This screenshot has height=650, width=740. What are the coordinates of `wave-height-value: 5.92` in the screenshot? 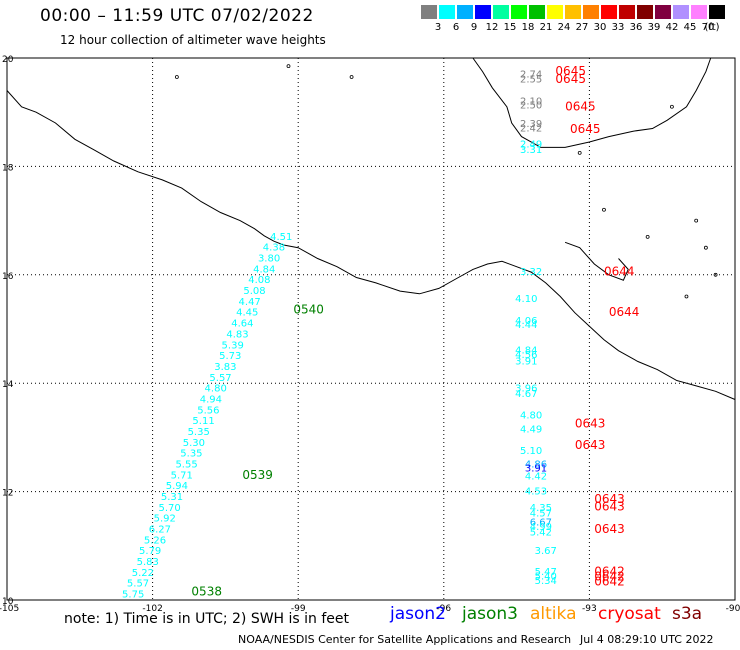 It's located at (165, 519).